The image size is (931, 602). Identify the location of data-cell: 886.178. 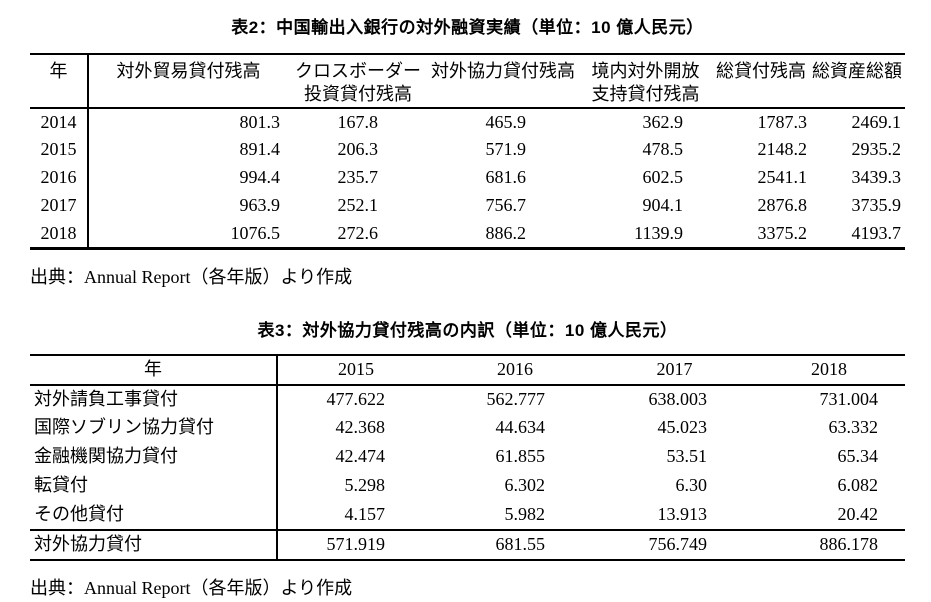
(829, 544).